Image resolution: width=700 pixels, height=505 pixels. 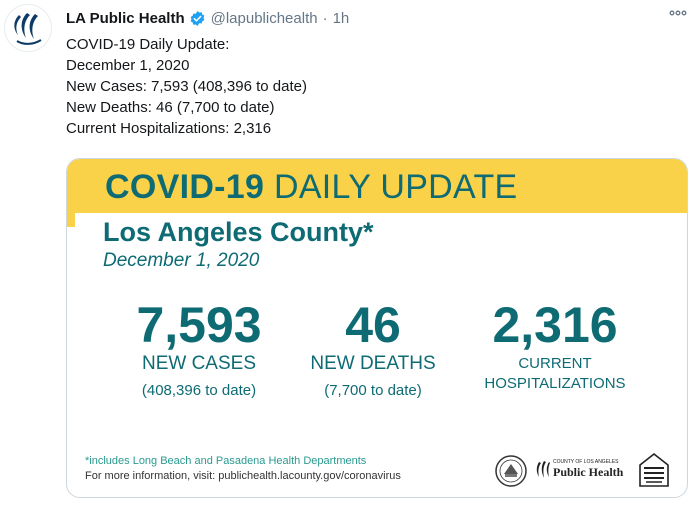 What do you see at coordinates (511, 471) in the screenshot?
I see `county-seal-icon` at bounding box center [511, 471].